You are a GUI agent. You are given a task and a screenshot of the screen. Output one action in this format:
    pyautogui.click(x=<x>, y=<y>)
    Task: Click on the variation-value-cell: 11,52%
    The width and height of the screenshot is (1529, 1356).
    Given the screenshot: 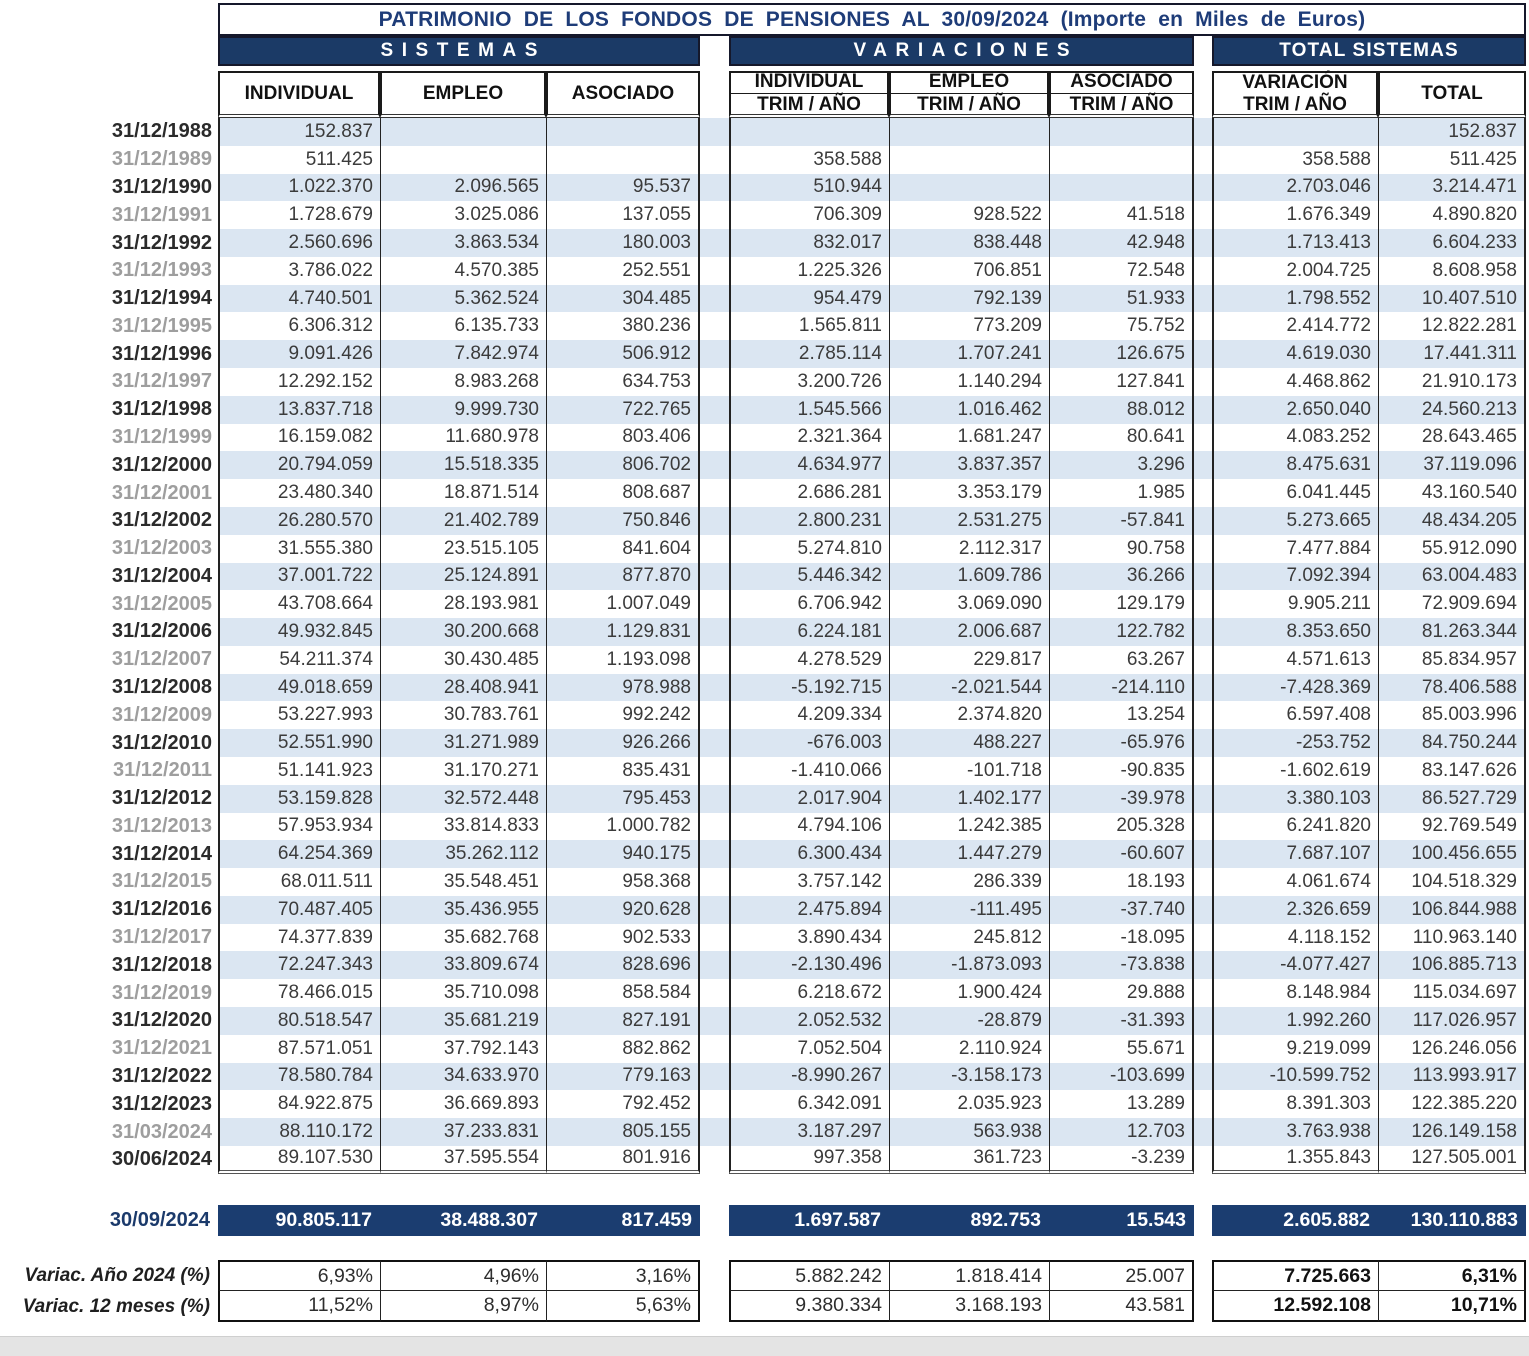 What is the action you would take?
    pyautogui.click(x=299, y=1306)
    